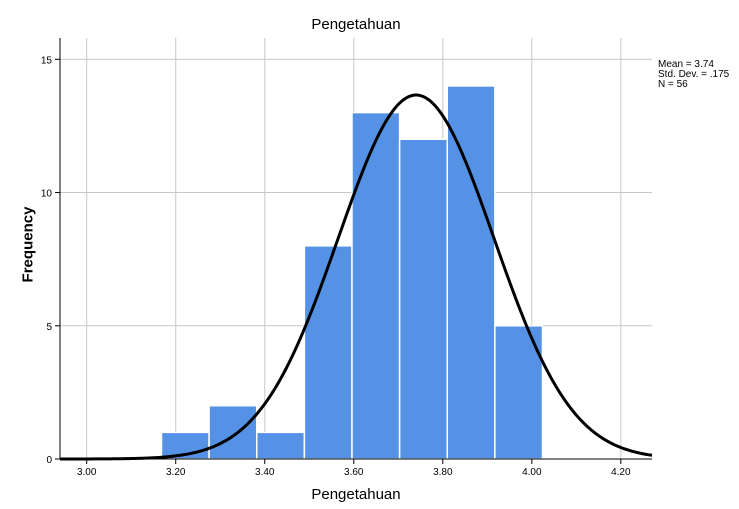 The image size is (739, 509). Describe the element at coordinates (356, 494) in the screenshot. I see `x-axis-label: Pengetahuan` at that location.